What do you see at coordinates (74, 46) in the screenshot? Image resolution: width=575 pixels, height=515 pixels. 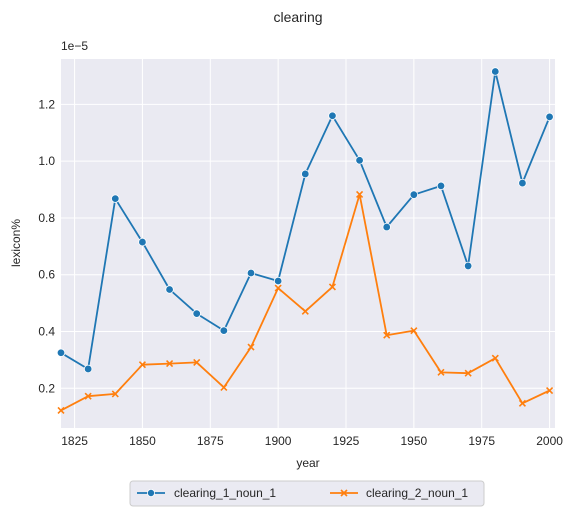 I see `y-scale-label: 1e−5` at bounding box center [74, 46].